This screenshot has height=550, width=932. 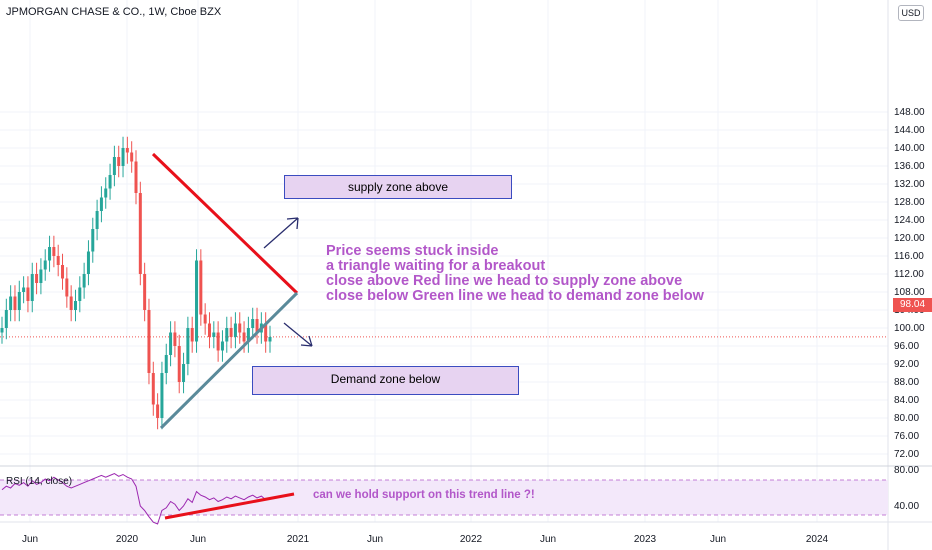 I want to click on green-support-line, so click(x=229, y=360).